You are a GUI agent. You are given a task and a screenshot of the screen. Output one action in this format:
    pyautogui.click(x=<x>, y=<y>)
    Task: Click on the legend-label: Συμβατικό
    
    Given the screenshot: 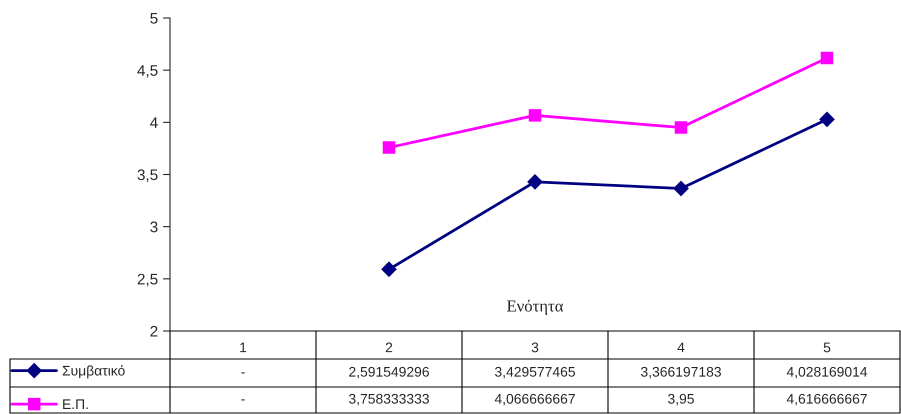 What is the action you would take?
    pyautogui.click(x=93, y=371)
    